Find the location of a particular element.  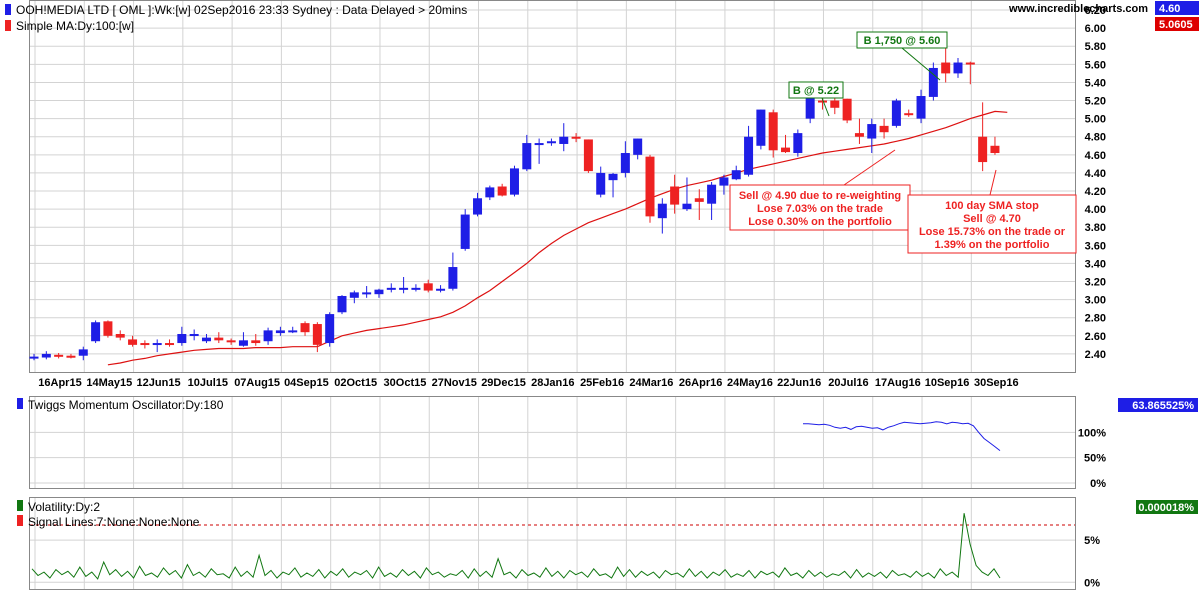

ma-value-badge is located at coordinates (1177, 24).